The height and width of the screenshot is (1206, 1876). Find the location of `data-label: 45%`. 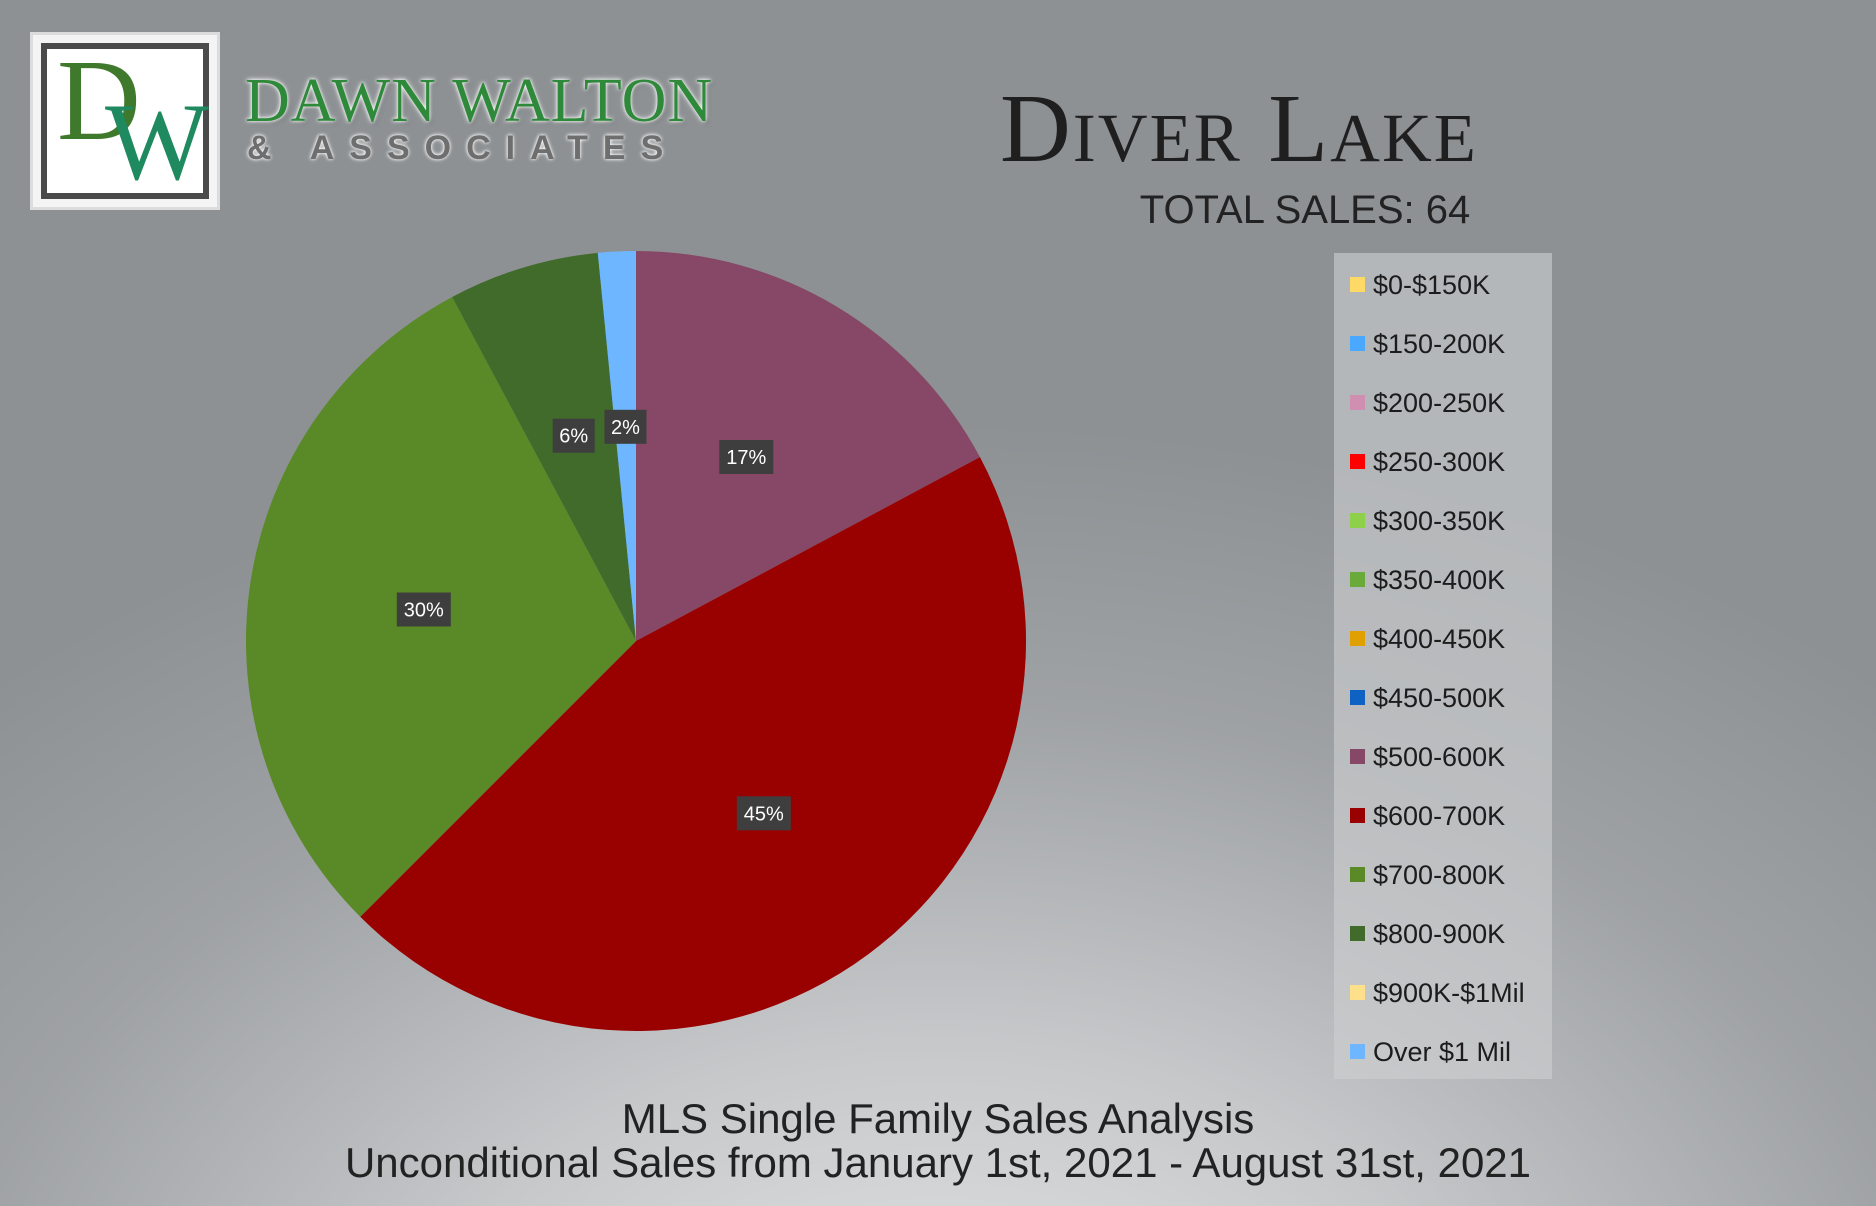

data-label: 45% is located at coordinates (763, 813).